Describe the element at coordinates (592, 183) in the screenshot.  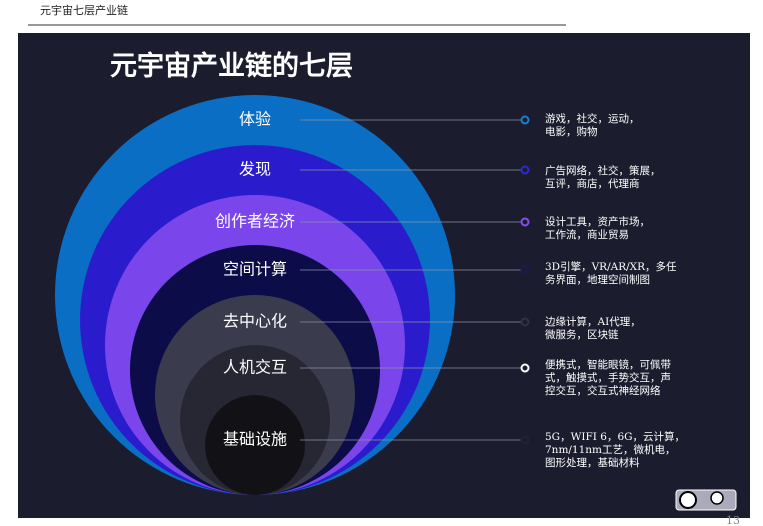
I see `layer-description: 互评，商店，代理商` at that location.